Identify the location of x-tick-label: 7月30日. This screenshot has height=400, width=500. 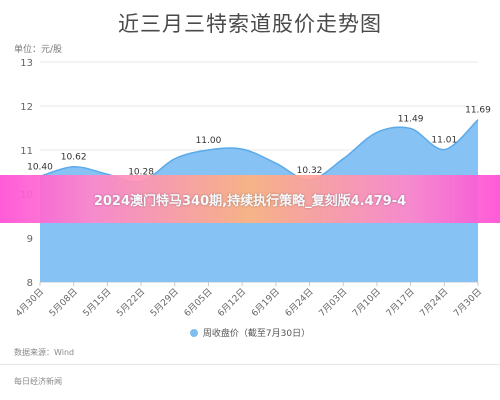
(467, 302).